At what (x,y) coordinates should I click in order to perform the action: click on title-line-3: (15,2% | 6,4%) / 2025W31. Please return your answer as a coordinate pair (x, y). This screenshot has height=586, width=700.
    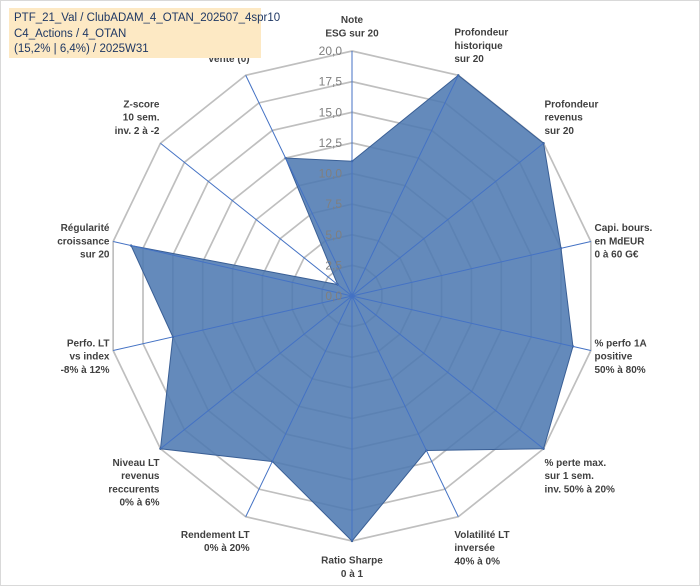
    Looking at the image, I should click on (81, 49).